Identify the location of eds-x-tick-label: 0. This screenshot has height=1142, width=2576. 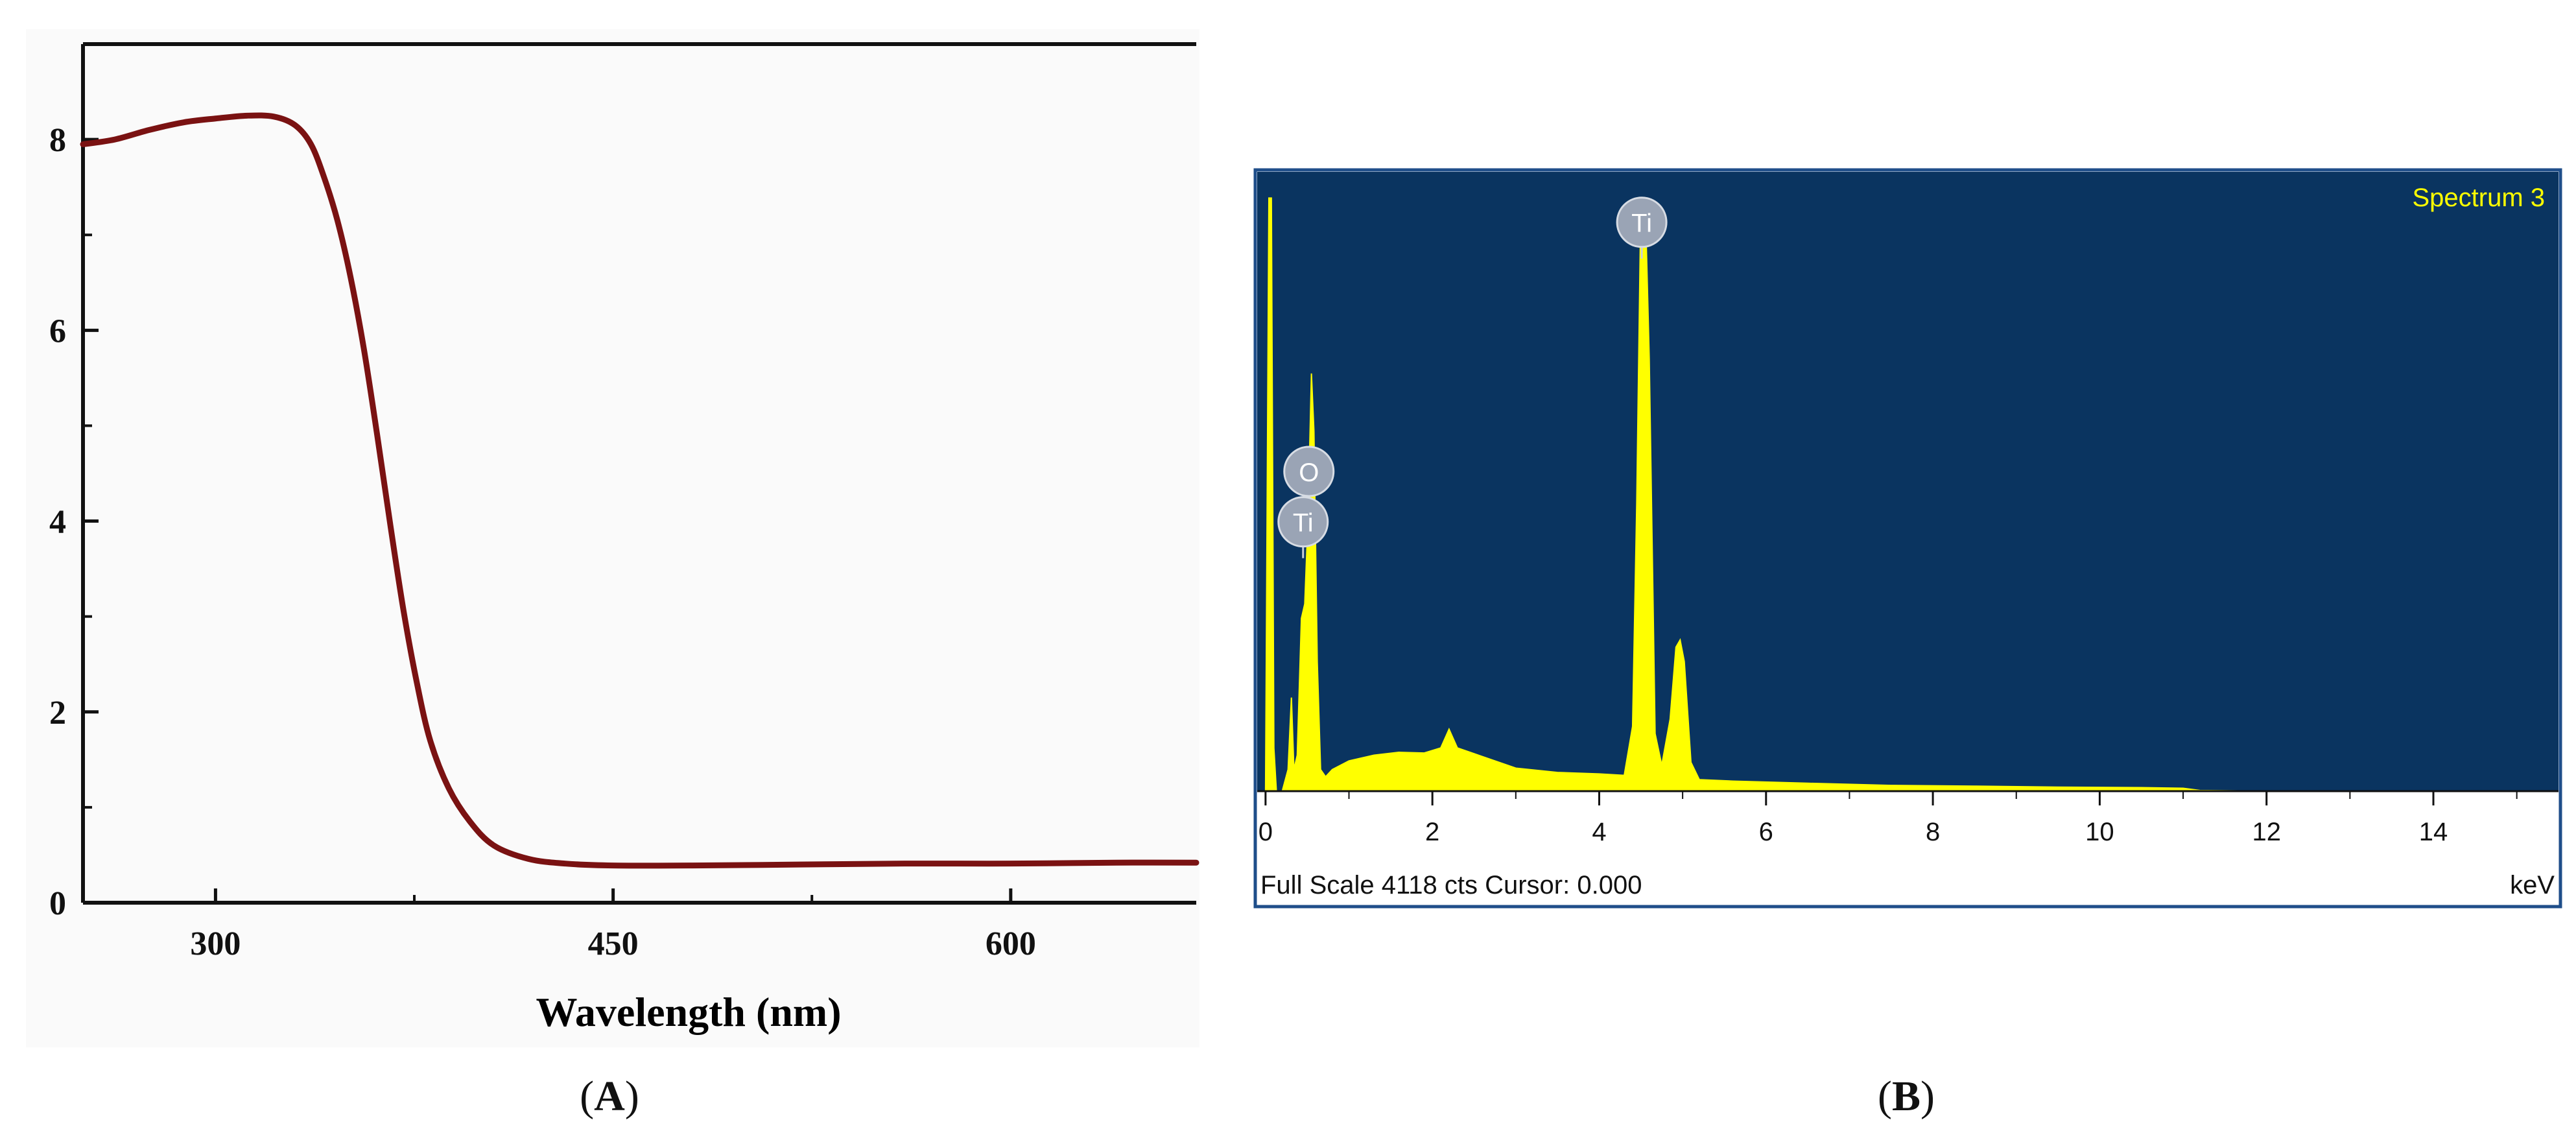
(1265, 832).